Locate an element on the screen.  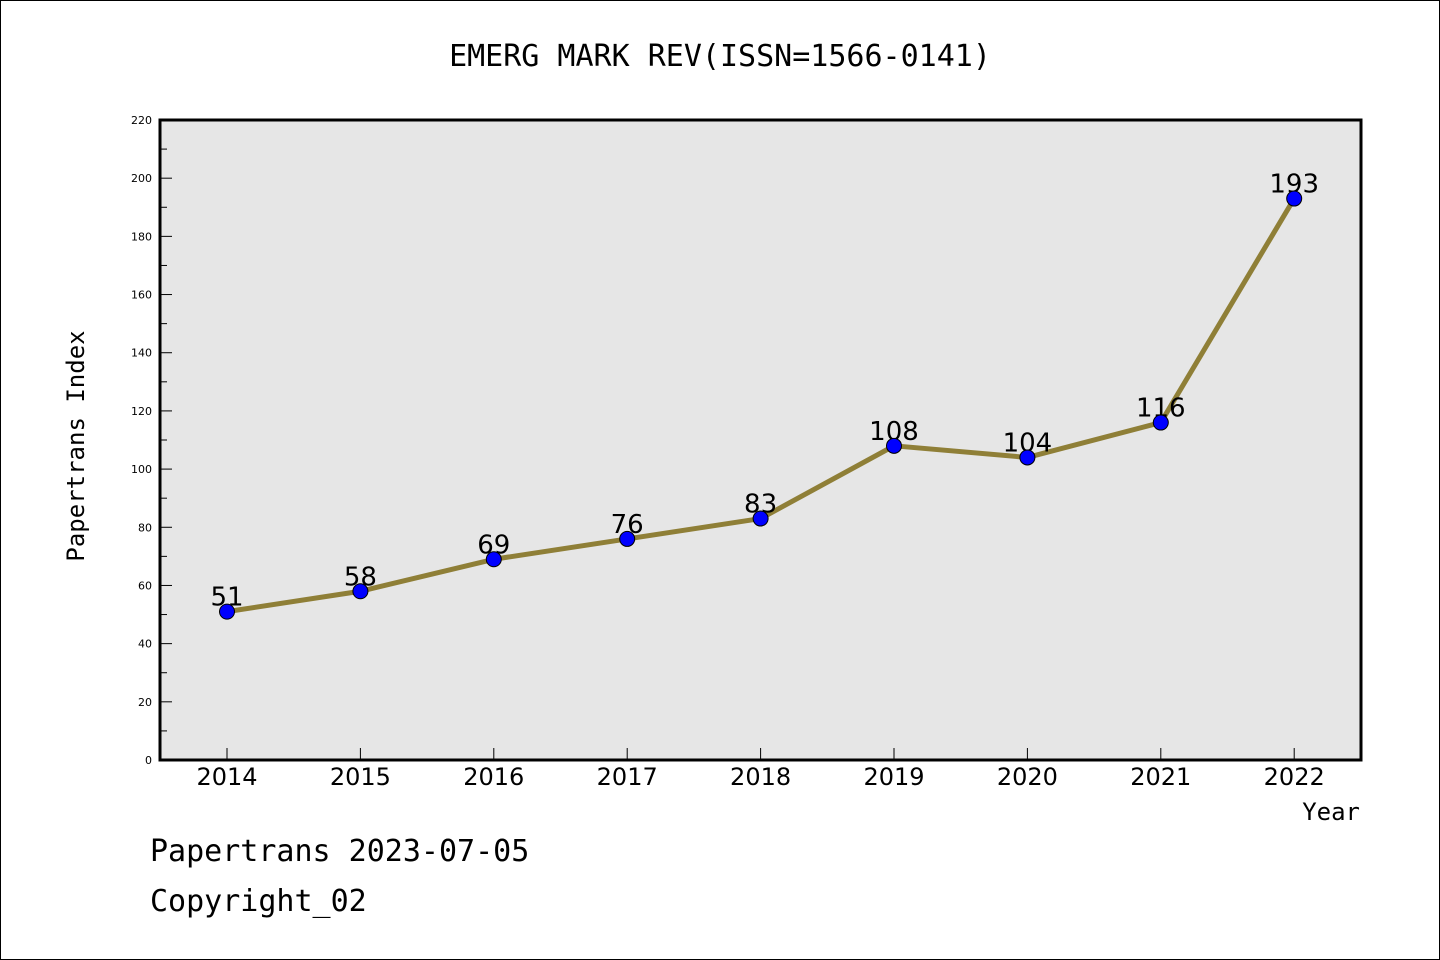
x-tick-label: 2015 is located at coordinates (360, 777).